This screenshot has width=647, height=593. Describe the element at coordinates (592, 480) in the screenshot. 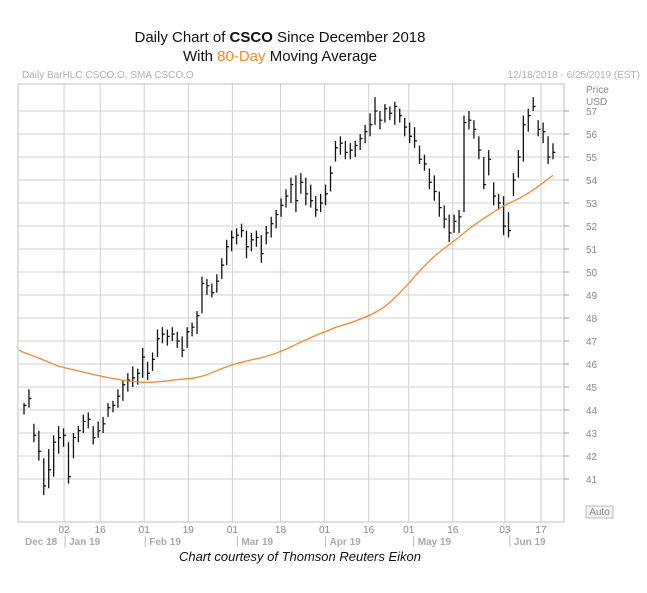

I see `y-tick-label: 41` at that location.